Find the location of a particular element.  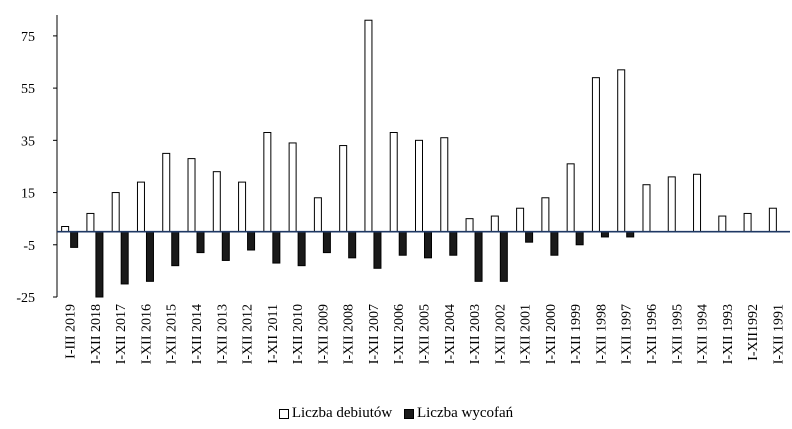

y-axis: -25 -5 15 35 55 75 is located at coordinates (37, 160).